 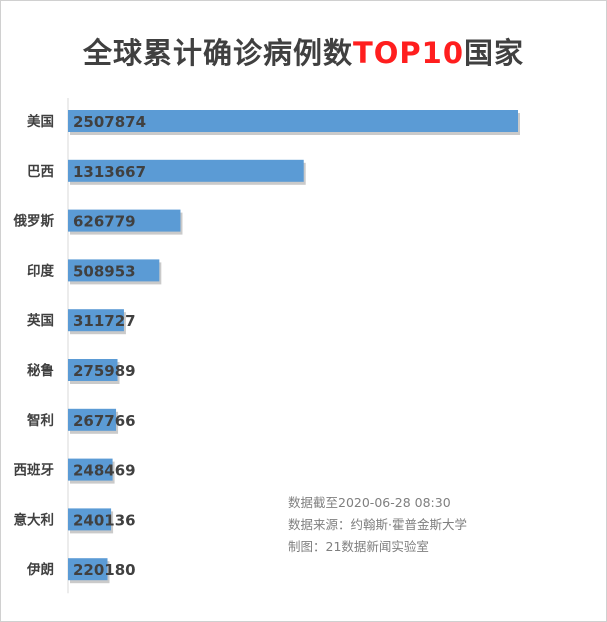 What do you see at coordinates (358, 546) in the screenshot?
I see `source-credit: 制图：21数据新闻实验室` at bounding box center [358, 546].